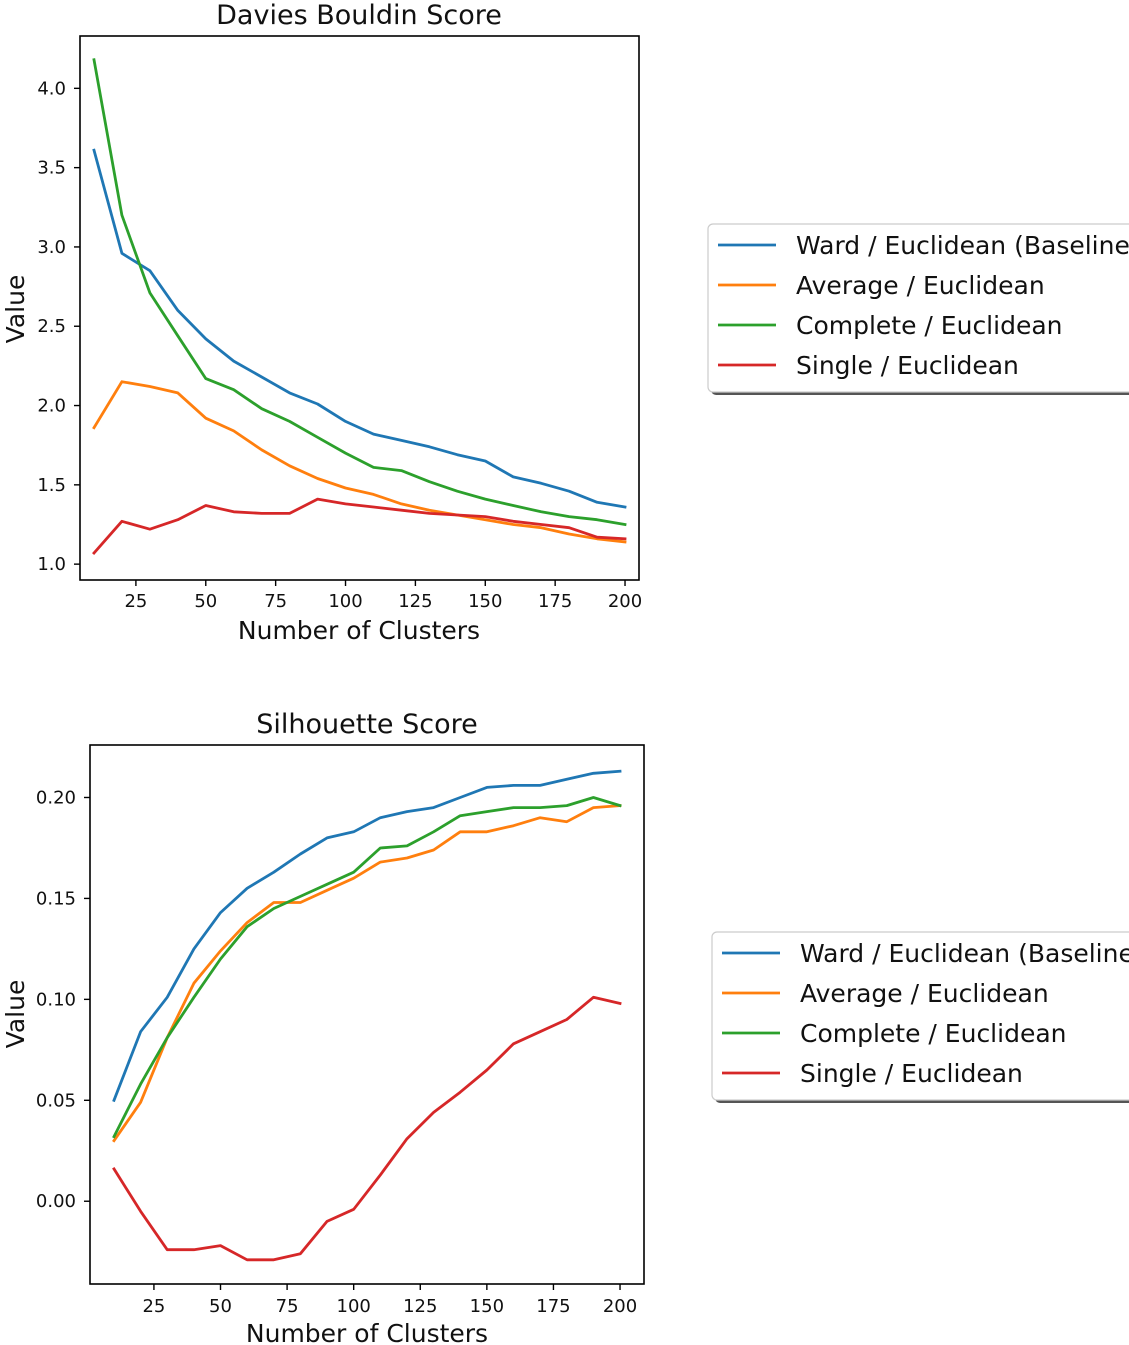  Describe the element at coordinates (56, 898) in the screenshot. I see `y-tick-label: 0.15` at that location.